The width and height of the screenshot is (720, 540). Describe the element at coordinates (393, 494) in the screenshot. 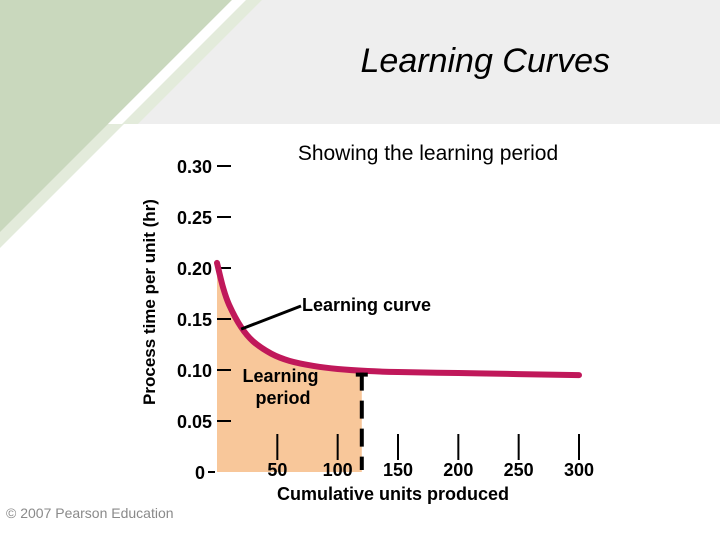

I see `x-axis-label: Cumulative units produced` at that location.